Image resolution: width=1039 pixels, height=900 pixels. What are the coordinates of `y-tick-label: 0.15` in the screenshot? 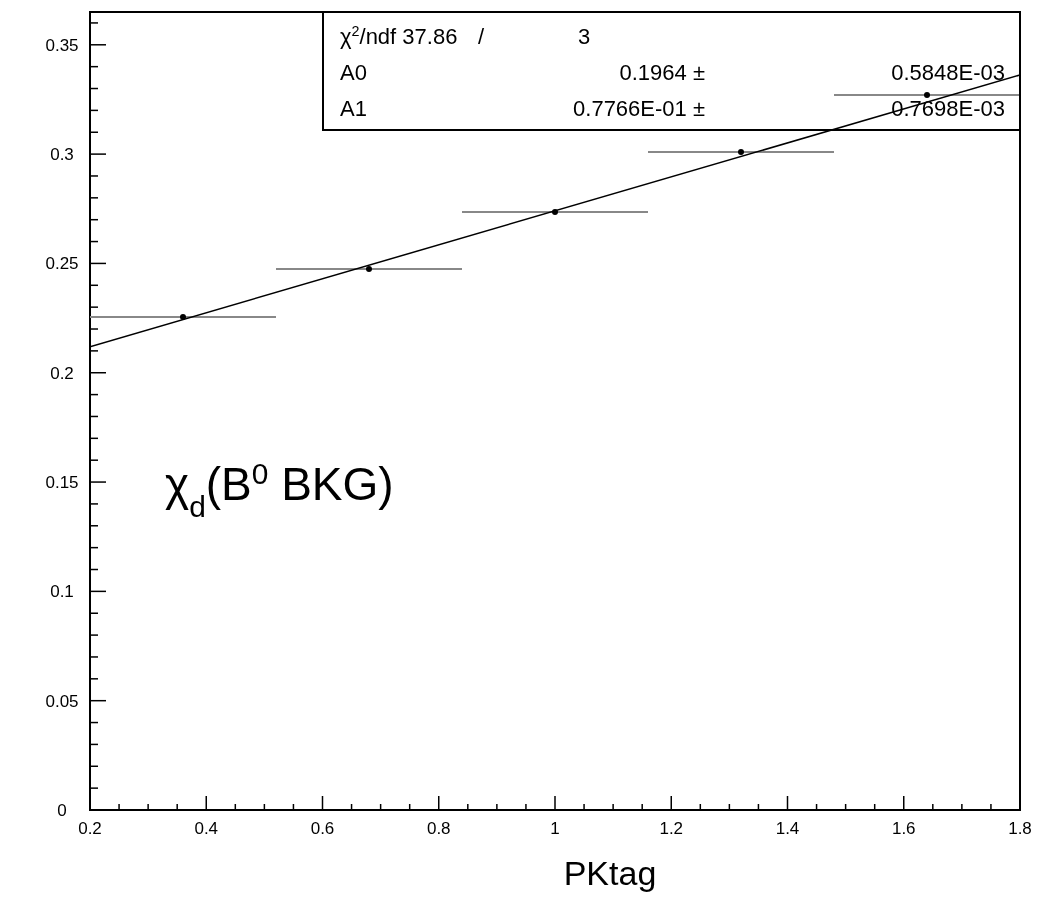 It's located at (62, 483).